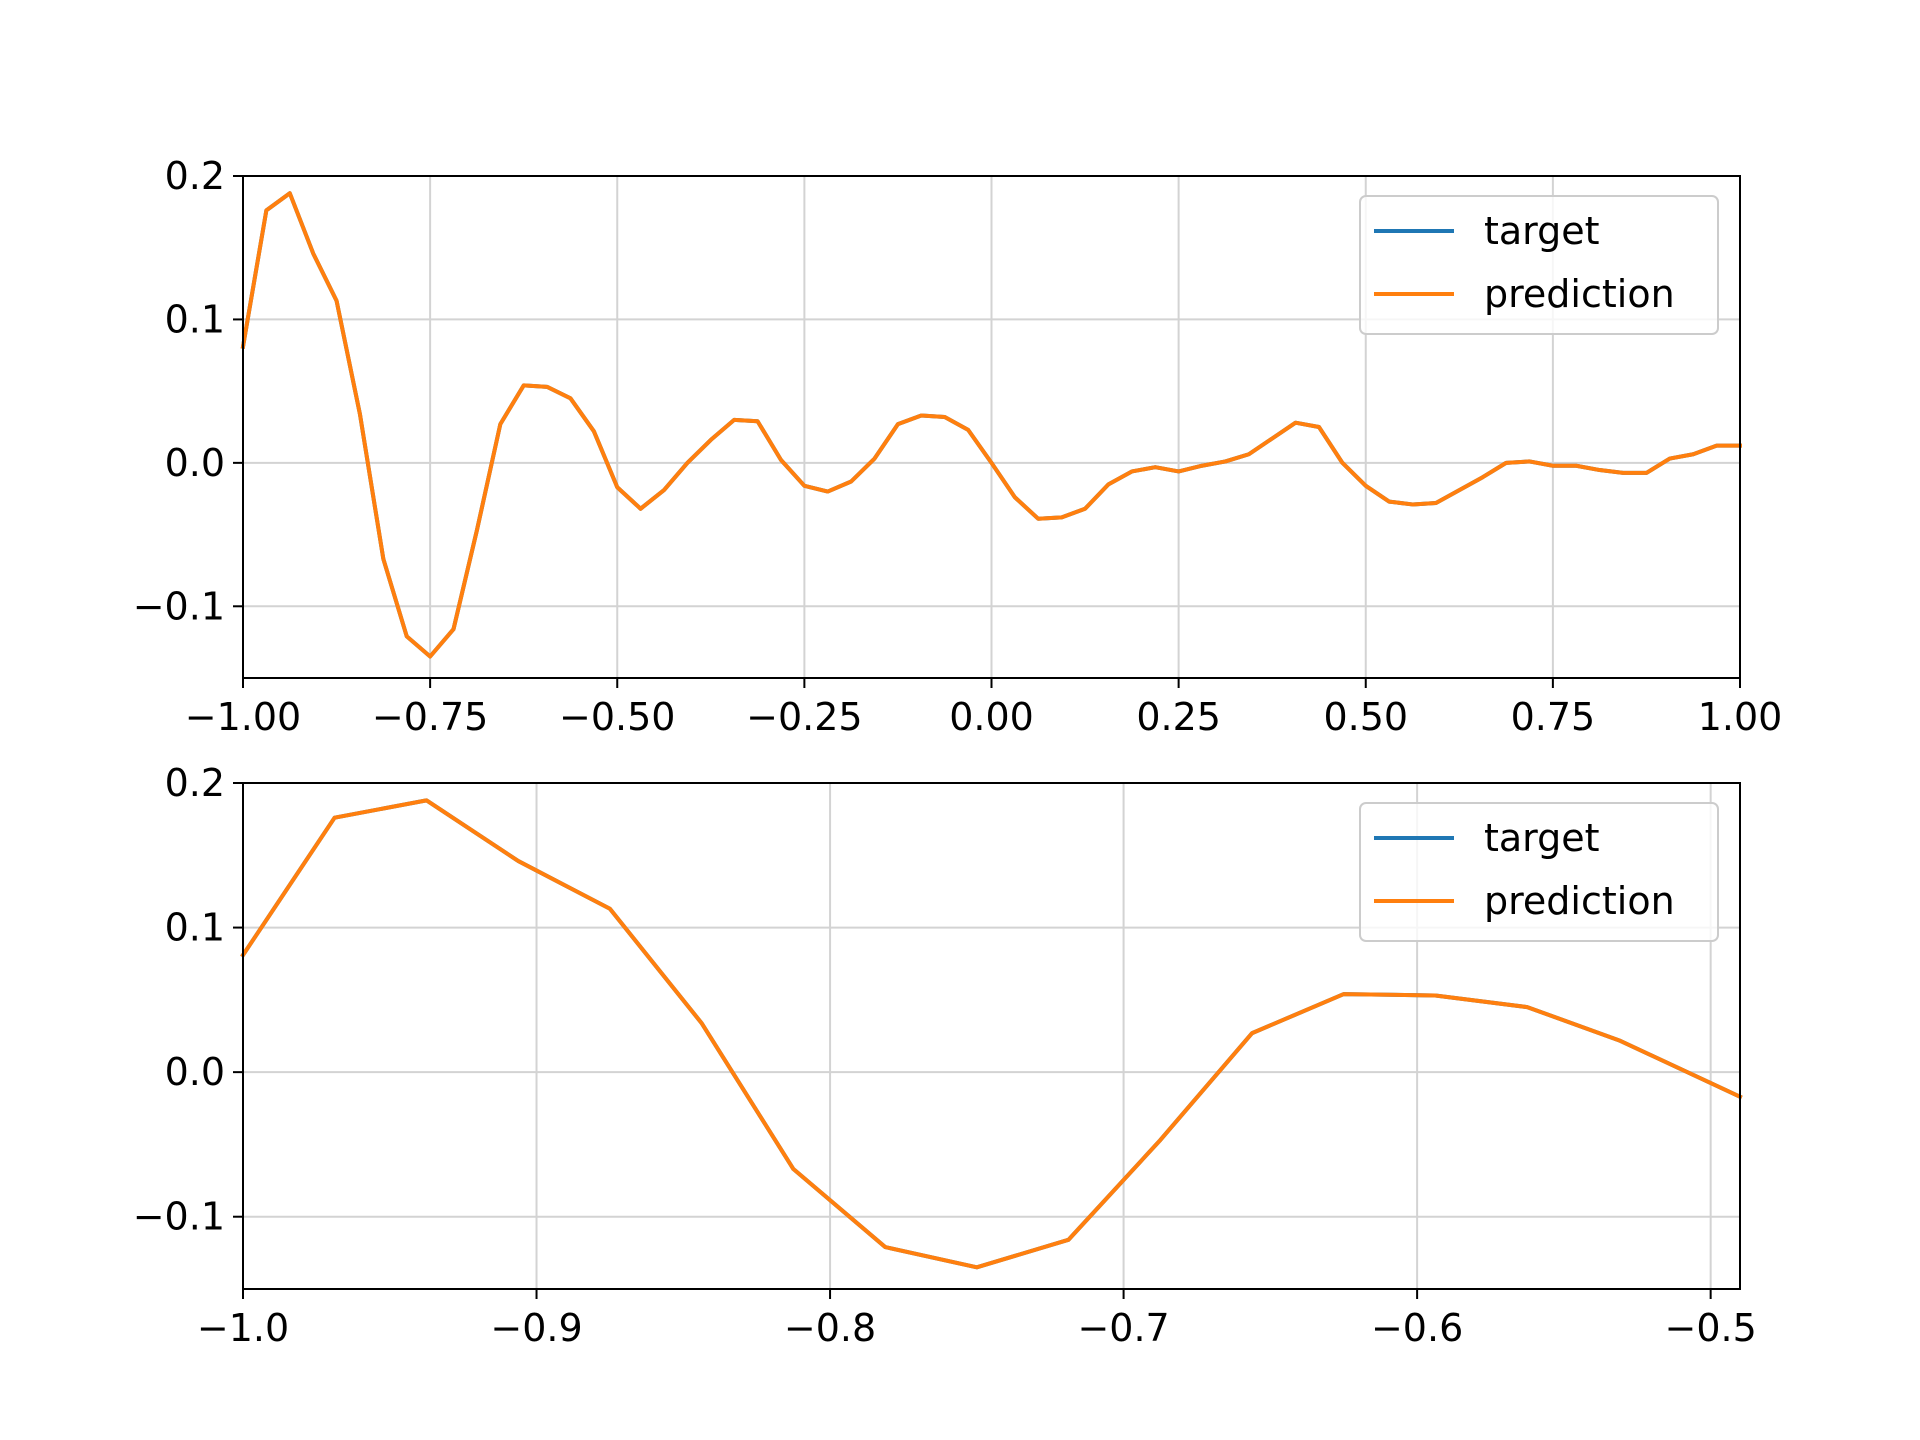 Image resolution: width=1920 pixels, height=1440 pixels. I want to click on bottom-x-ticks: −1.0 −0.9 −0.8 −0.7 −0.6 −0.5, so click(977, 1319).